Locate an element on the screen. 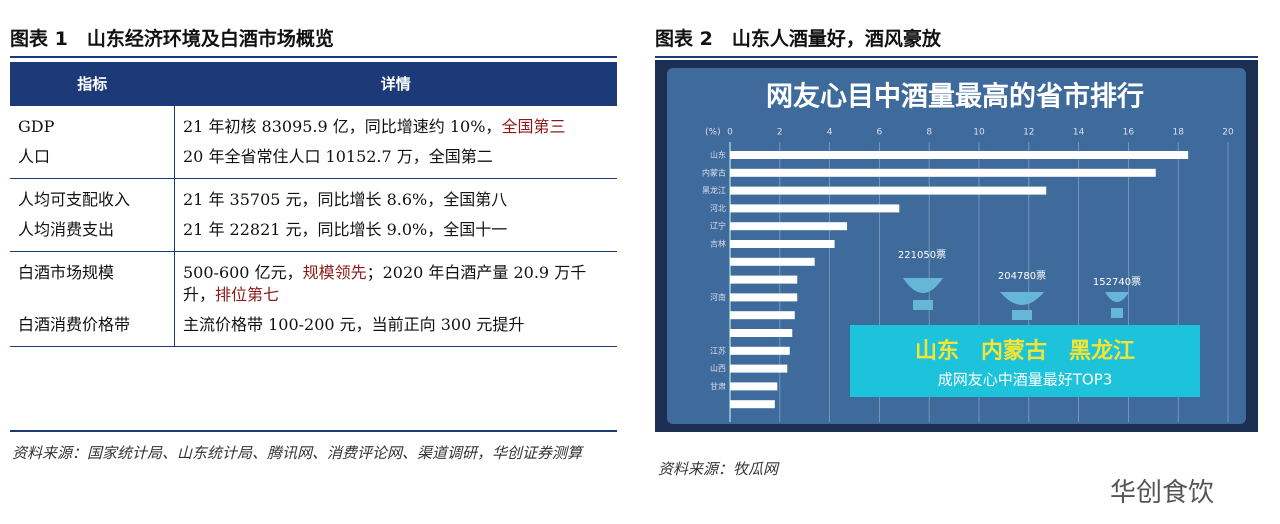  row-label: 人口 is located at coordinates (92, 160).